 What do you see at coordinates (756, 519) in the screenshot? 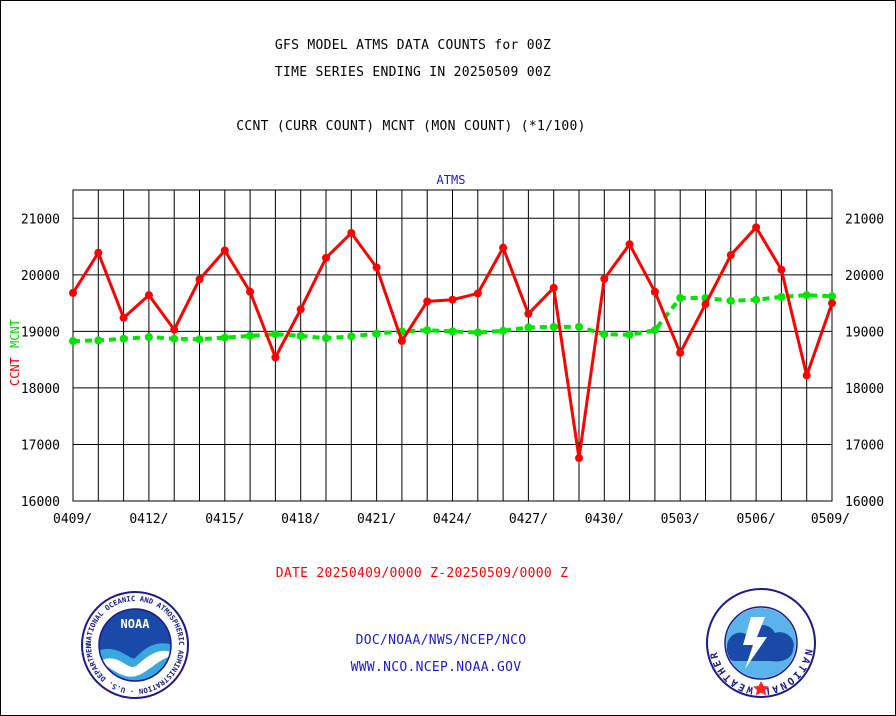
I see `xtick-label: 0506/` at bounding box center [756, 519].